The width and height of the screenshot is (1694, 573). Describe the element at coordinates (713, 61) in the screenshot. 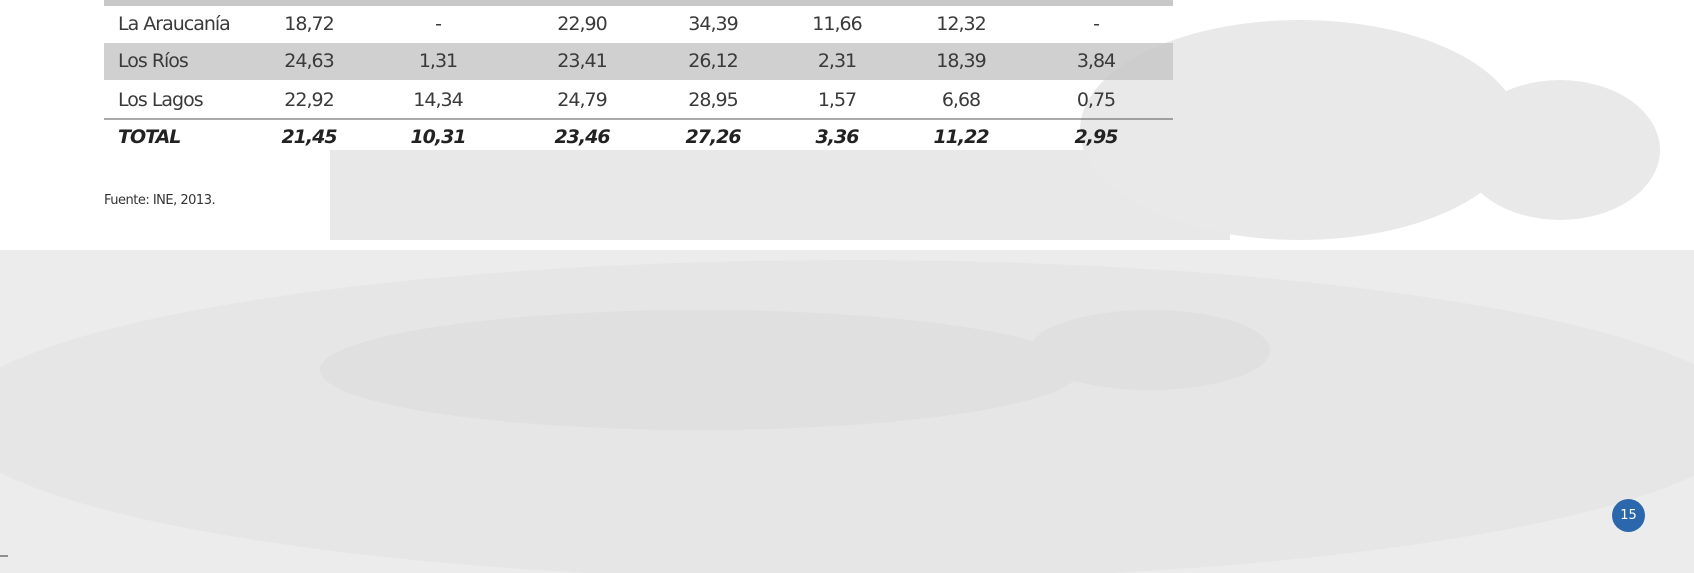

I see `table-cell: 26,12` at that location.